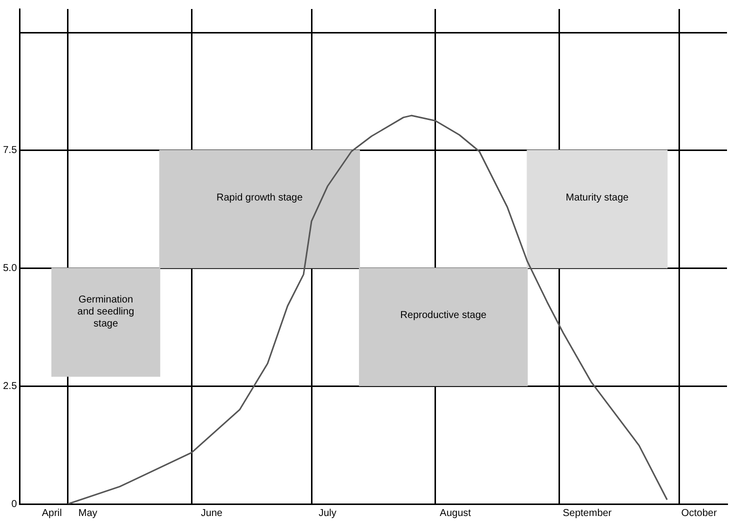 This screenshot has height=522, width=729. I want to click on series-label: Maturity stage, so click(597, 198).